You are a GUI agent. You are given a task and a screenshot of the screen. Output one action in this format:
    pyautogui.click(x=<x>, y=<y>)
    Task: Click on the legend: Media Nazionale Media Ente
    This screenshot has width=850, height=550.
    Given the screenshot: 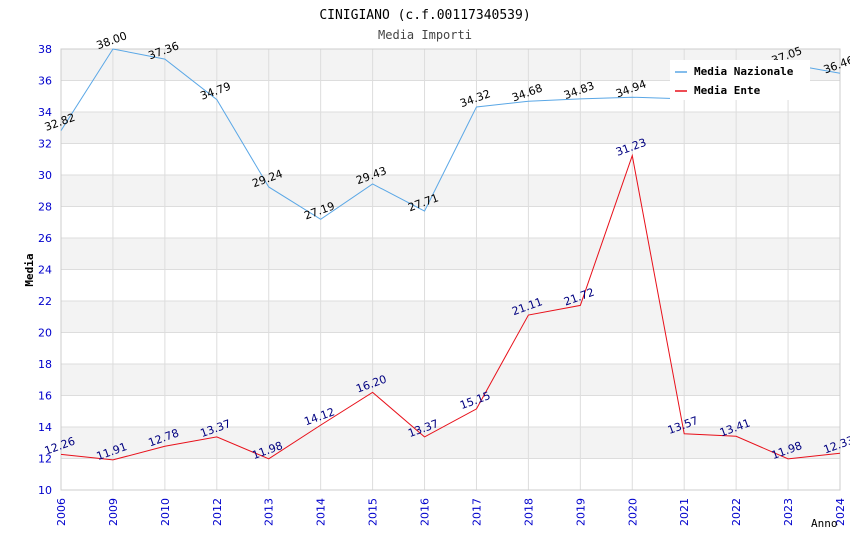 What is the action you would take?
    pyautogui.click(x=740, y=80)
    